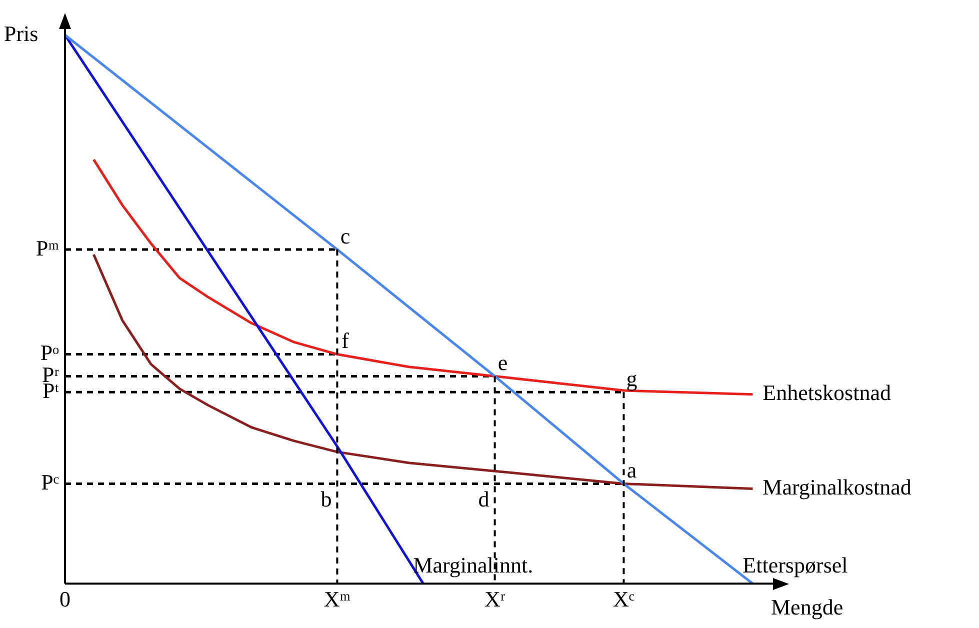 The image size is (979, 628). I want to click on annotation: Pᵒ, so click(49, 353).